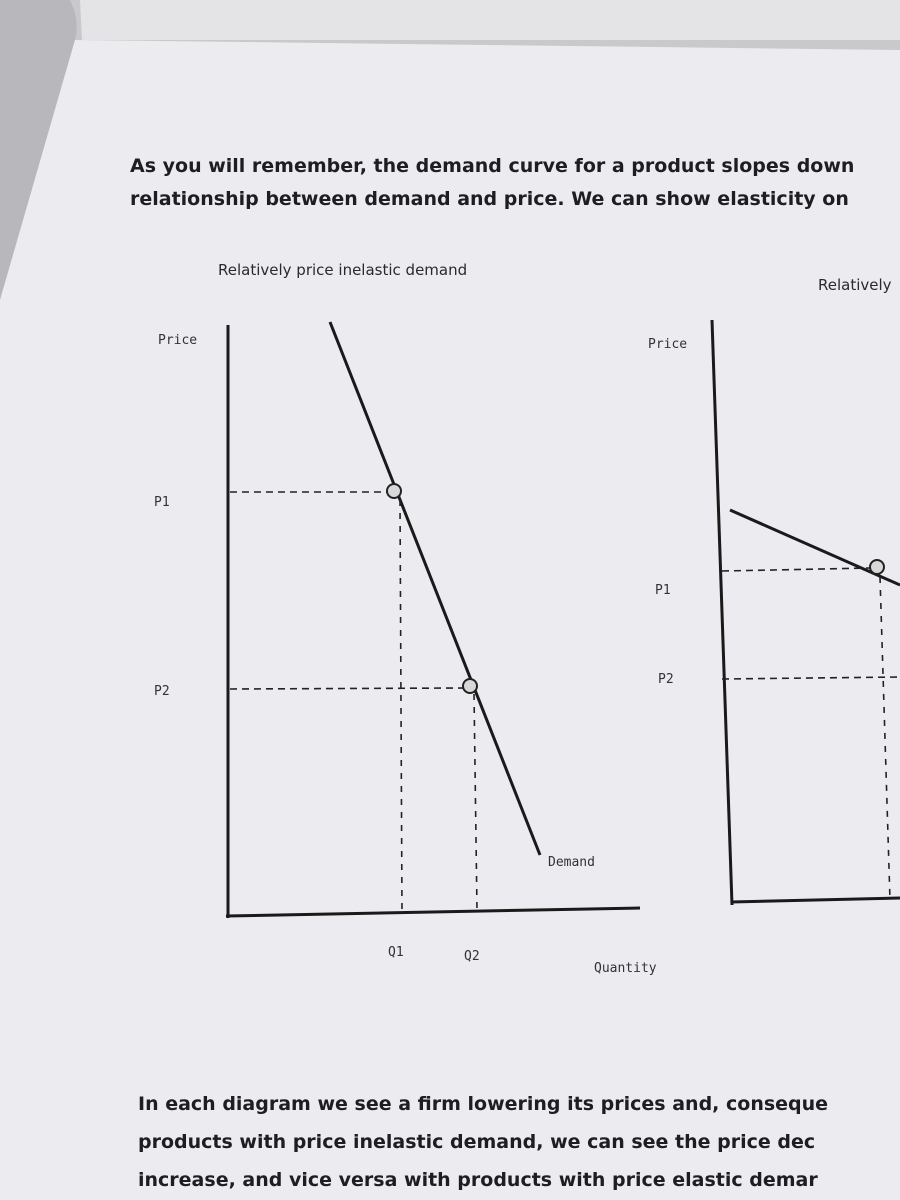 This screenshot has width=900, height=1200. I want to click on top-page, so click(490, 20).